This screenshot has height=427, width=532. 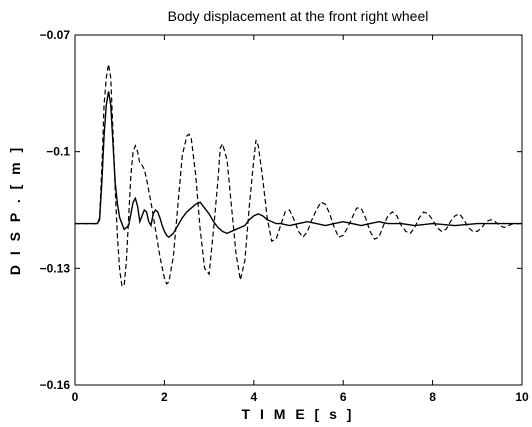 What do you see at coordinates (432, 397) in the screenshot?
I see `x-tick-label: 8` at bounding box center [432, 397].